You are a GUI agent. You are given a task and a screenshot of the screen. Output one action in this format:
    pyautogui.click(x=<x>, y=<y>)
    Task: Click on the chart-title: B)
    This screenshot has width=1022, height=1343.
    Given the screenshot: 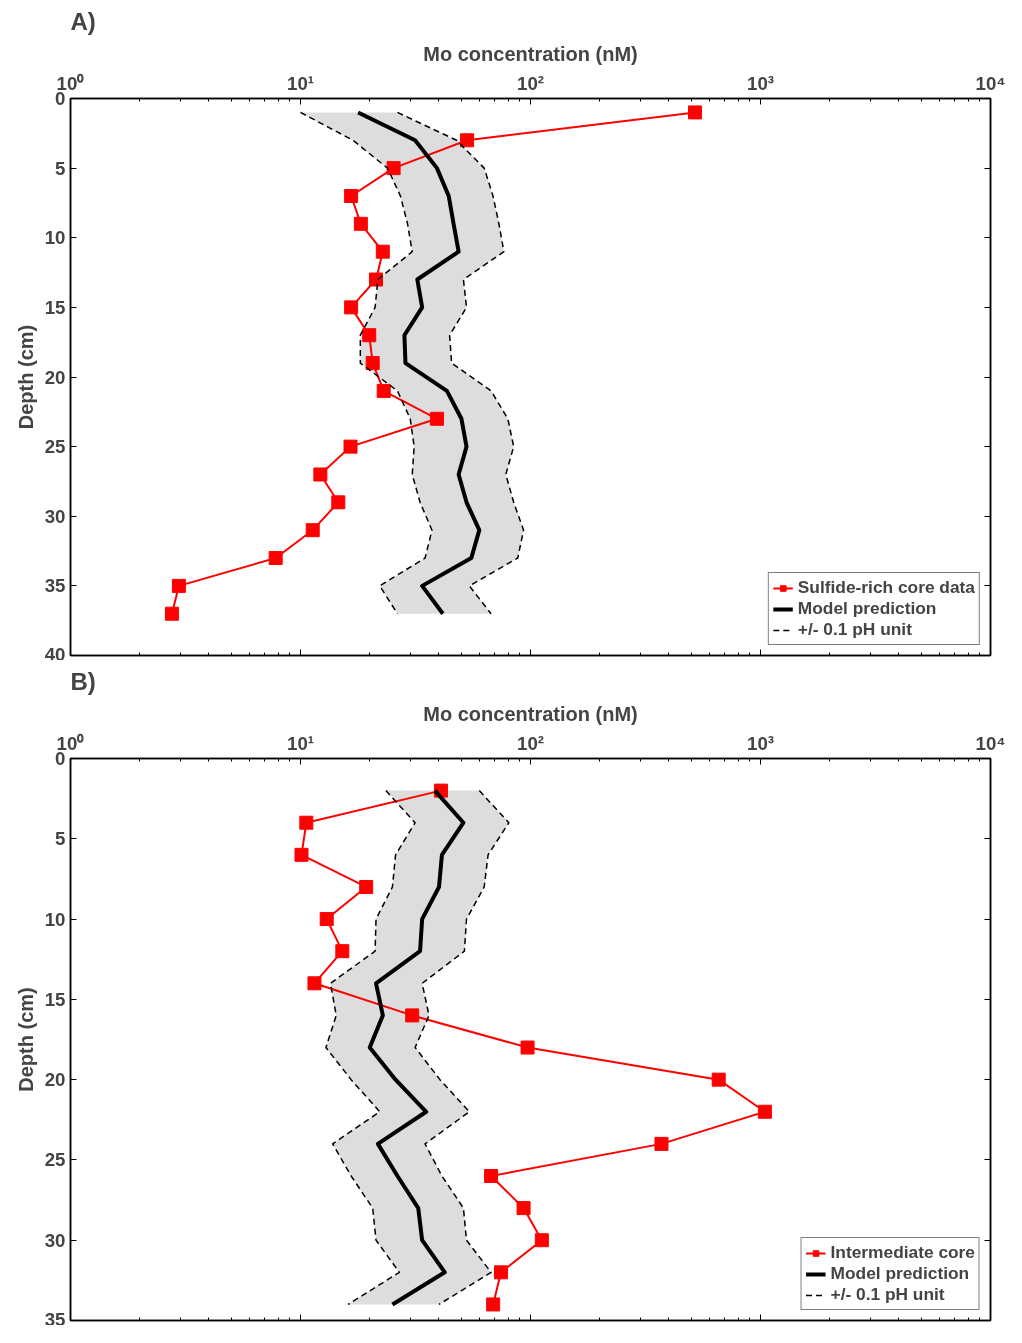 What is the action you would take?
    pyautogui.click(x=83, y=681)
    